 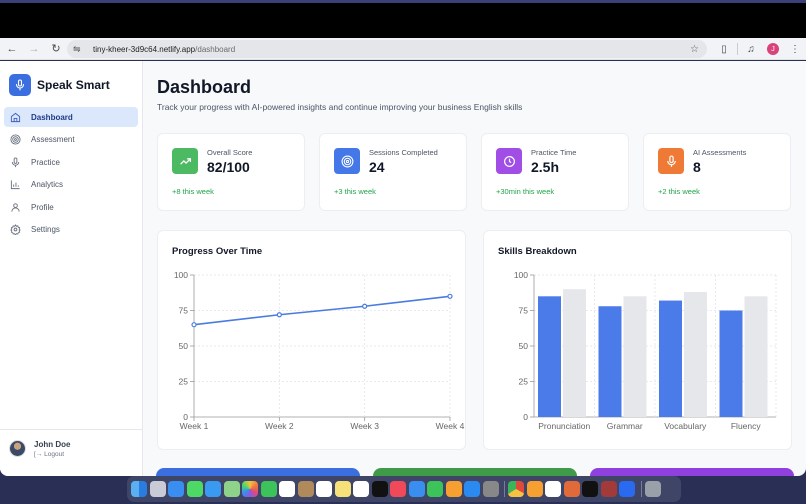 I want to click on sidebar-item-analytics: Analytics, so click(x=71, y=185).